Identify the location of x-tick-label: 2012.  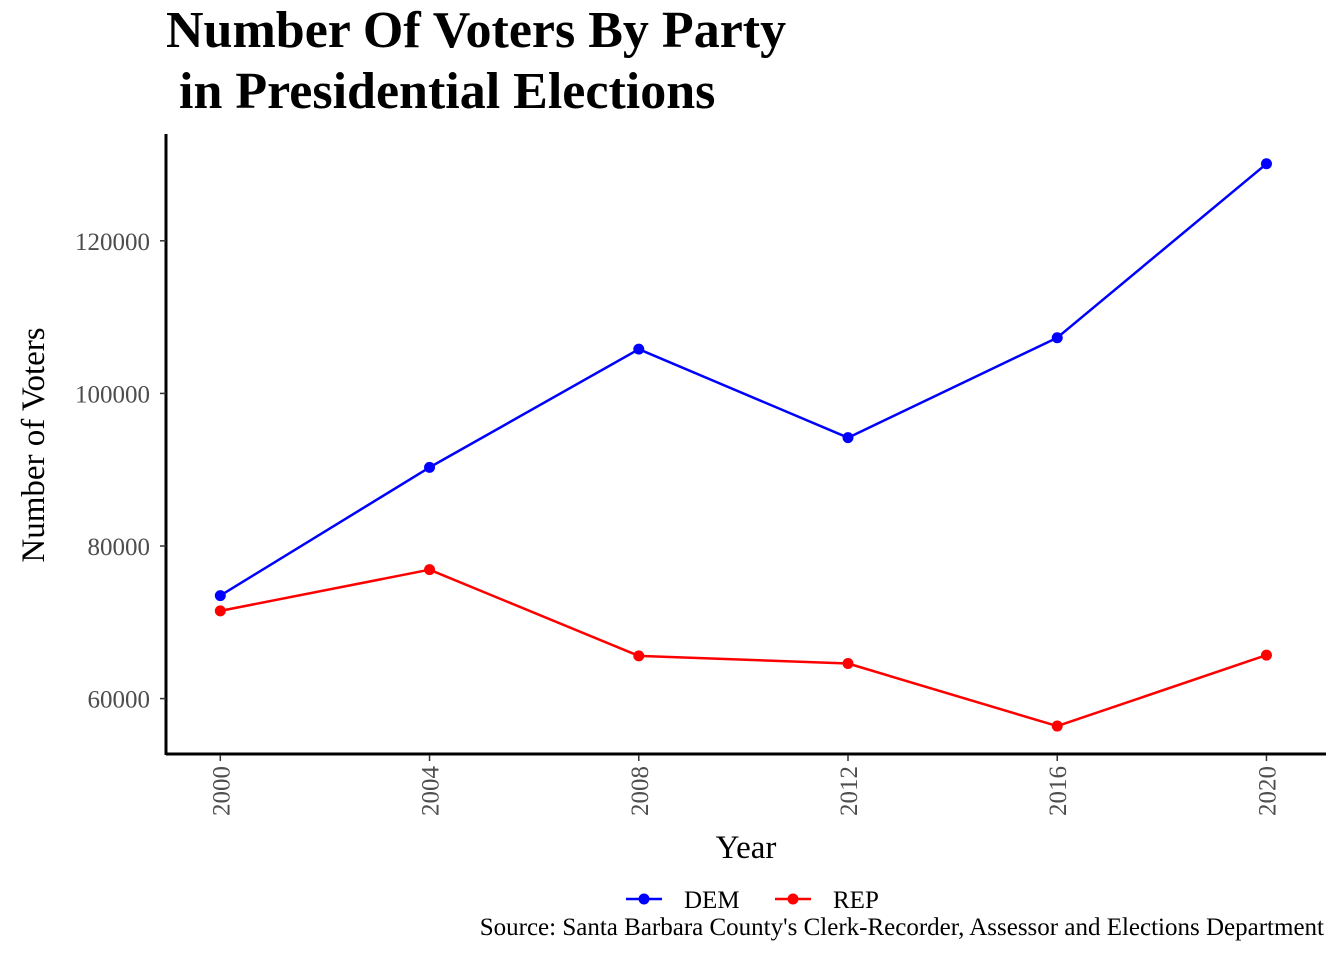
(849, 791).